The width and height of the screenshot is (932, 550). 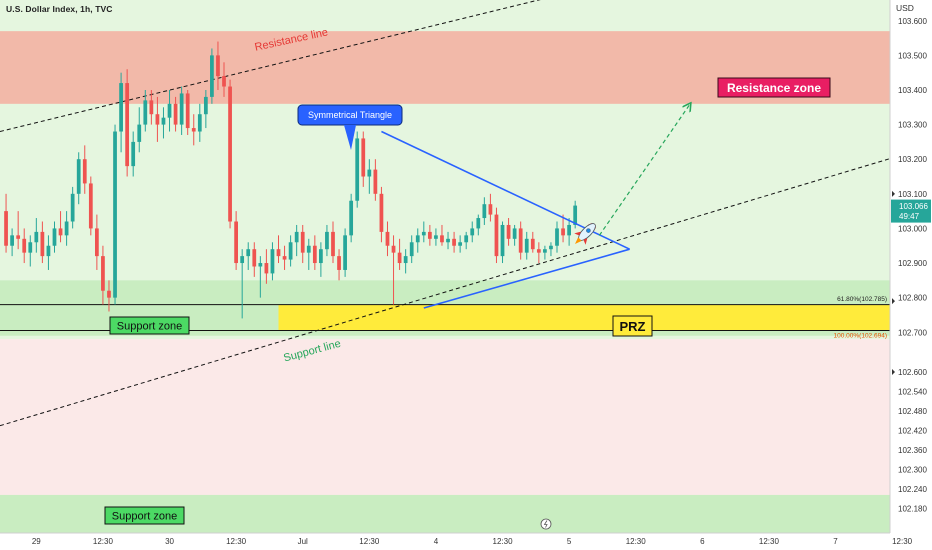 I want to click on resistance-zone-label: Resistance zone, so click(x=774, y=88).